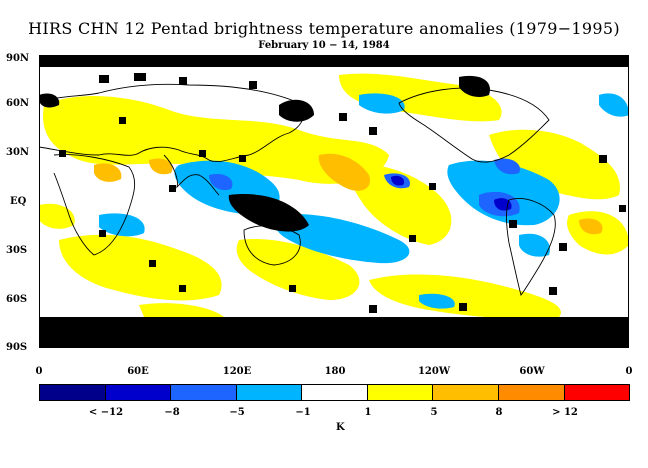 This screenshot has height=468, width=648. I want to click on colorbar-label: > 12, so click(565, 412).